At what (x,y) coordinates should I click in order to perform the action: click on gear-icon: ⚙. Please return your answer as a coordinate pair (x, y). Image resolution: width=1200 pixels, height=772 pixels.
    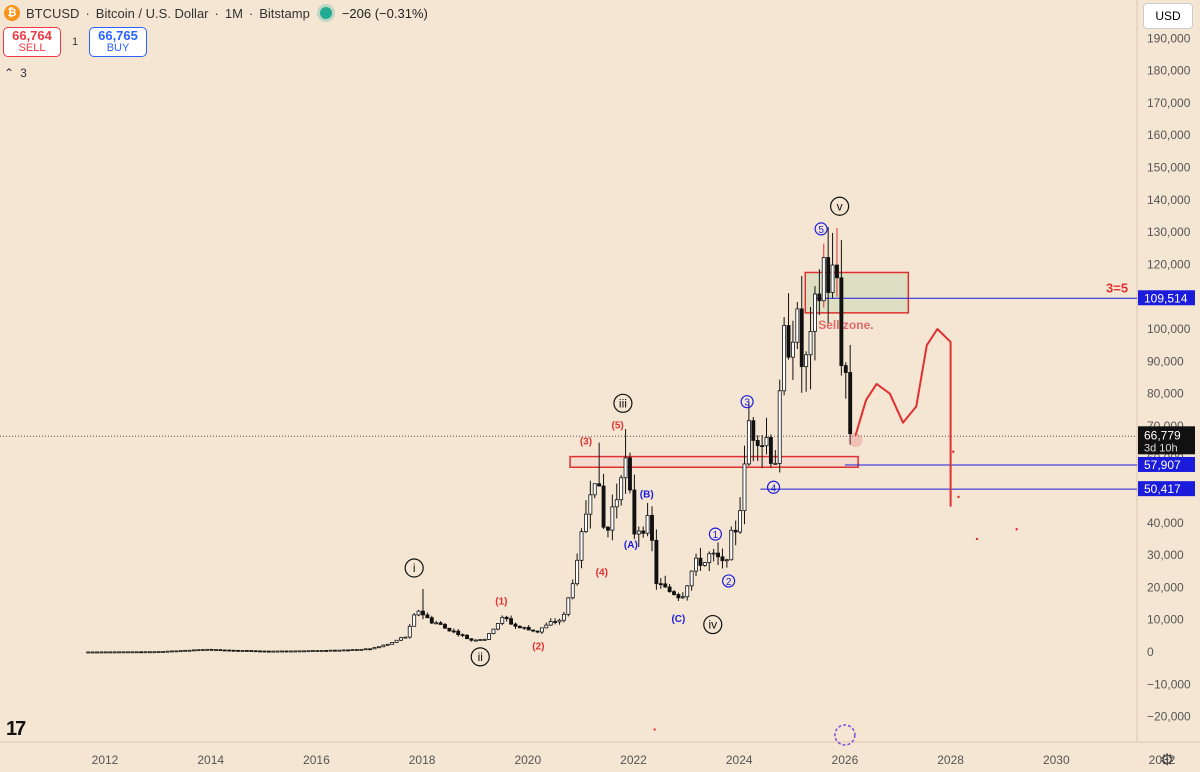
    Looking at the image, I should click on (1167, 760).